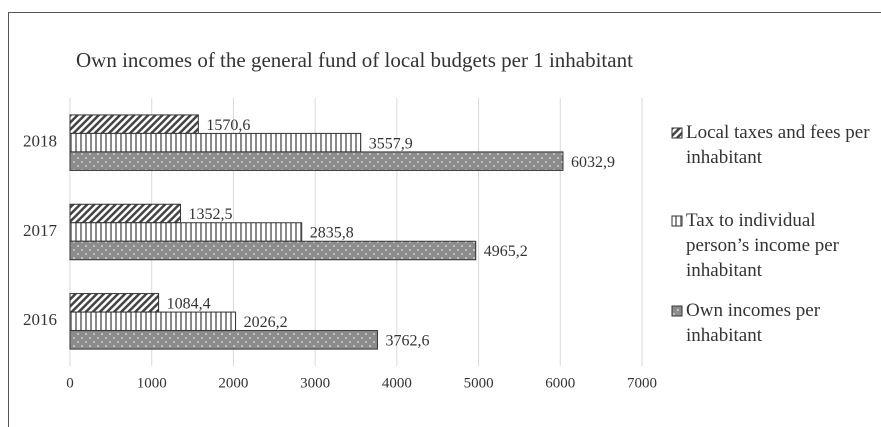  I want to click on value-label: 6032,9, so click(593, 162).